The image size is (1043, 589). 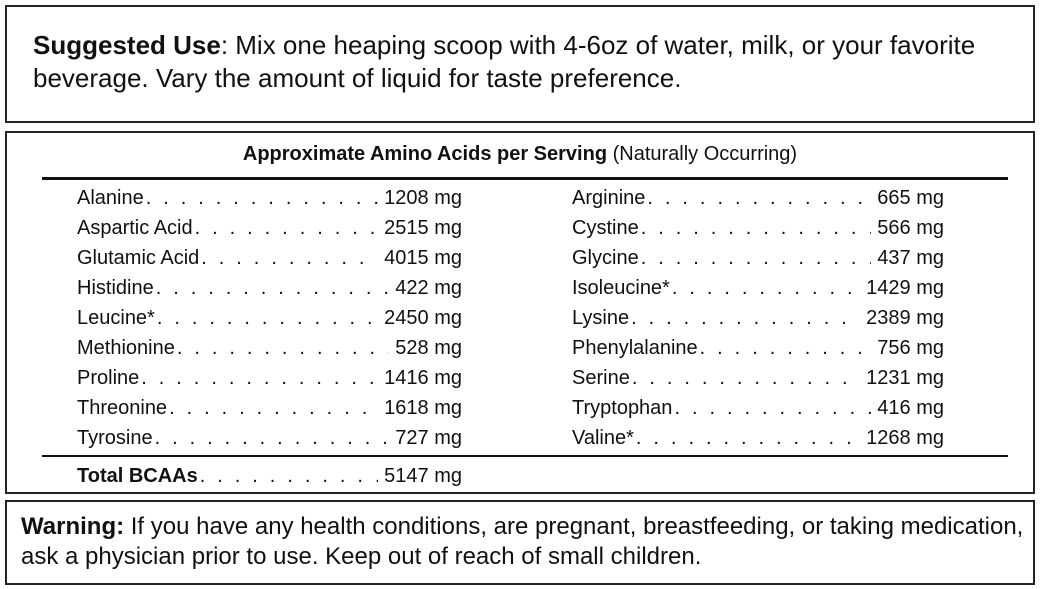 What do you see at coordinates (605, 228) in the screenshot?
I see `amino-name: Cystine` at bounding box center [605, 228].